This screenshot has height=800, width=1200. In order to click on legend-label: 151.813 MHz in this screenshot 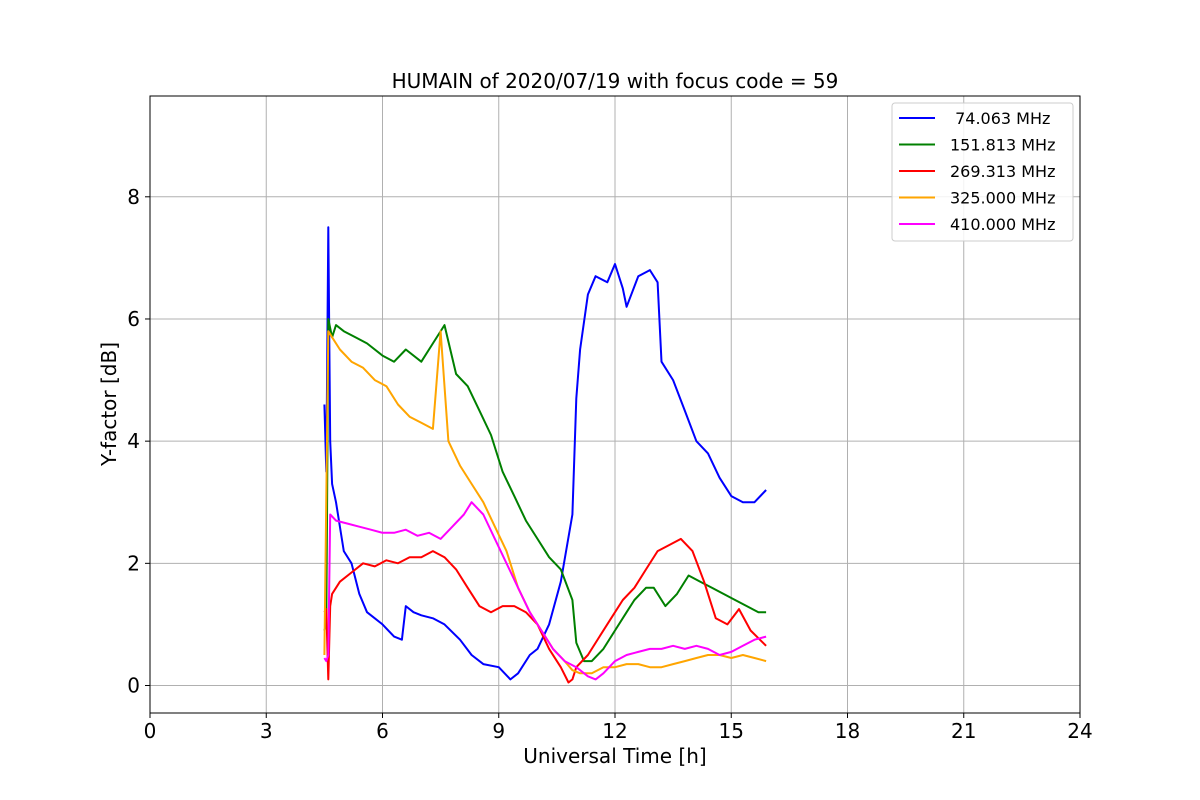, I will do `click(1002, 145)`.